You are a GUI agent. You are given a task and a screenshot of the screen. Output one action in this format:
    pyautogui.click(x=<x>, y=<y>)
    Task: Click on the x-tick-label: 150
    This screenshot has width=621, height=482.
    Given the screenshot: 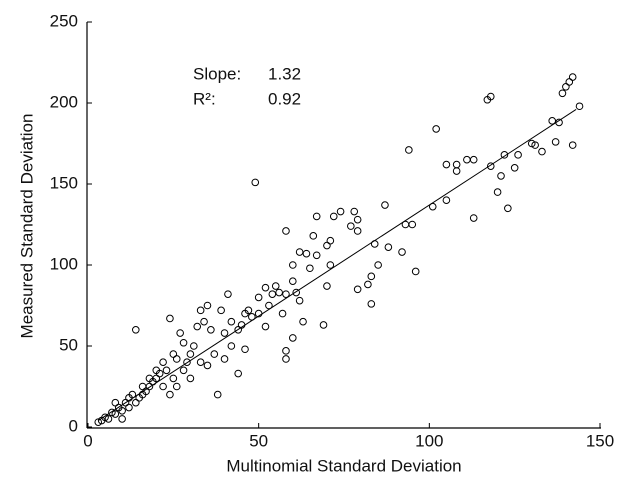 What is the action you would take?
    pyautogui.click(x=600, y=440)
    